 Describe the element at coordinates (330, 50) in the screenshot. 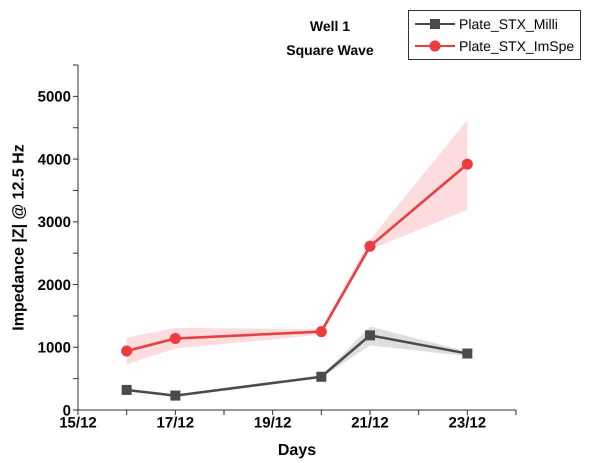

I see `chart-subtitle: Square Wave` at that location.